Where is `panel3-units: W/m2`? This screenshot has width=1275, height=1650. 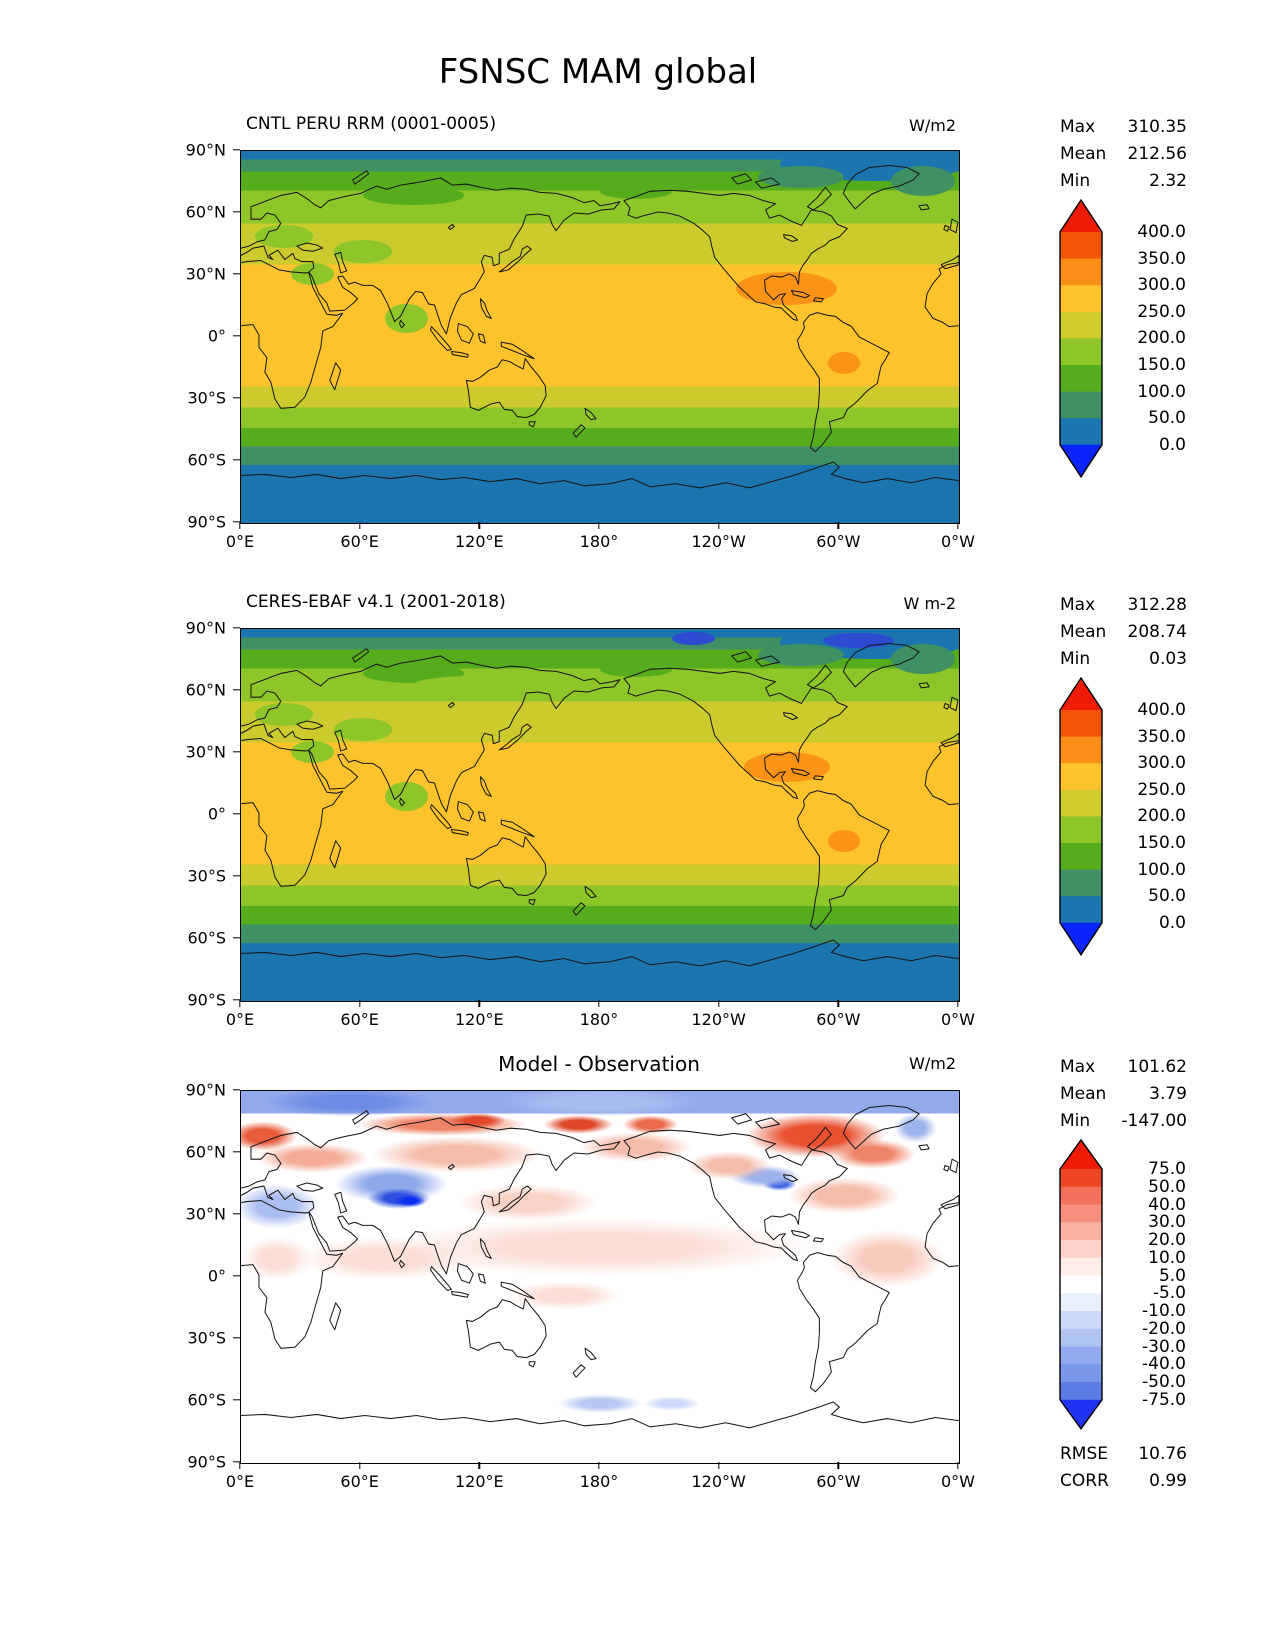 panel3-units: W/m2 is located at coordinates (932, 1063).